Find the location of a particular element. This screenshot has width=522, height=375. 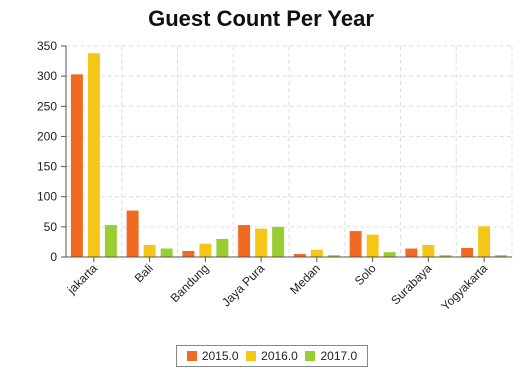

legend-item: 2017.0 is located at coordinates (331, 356).